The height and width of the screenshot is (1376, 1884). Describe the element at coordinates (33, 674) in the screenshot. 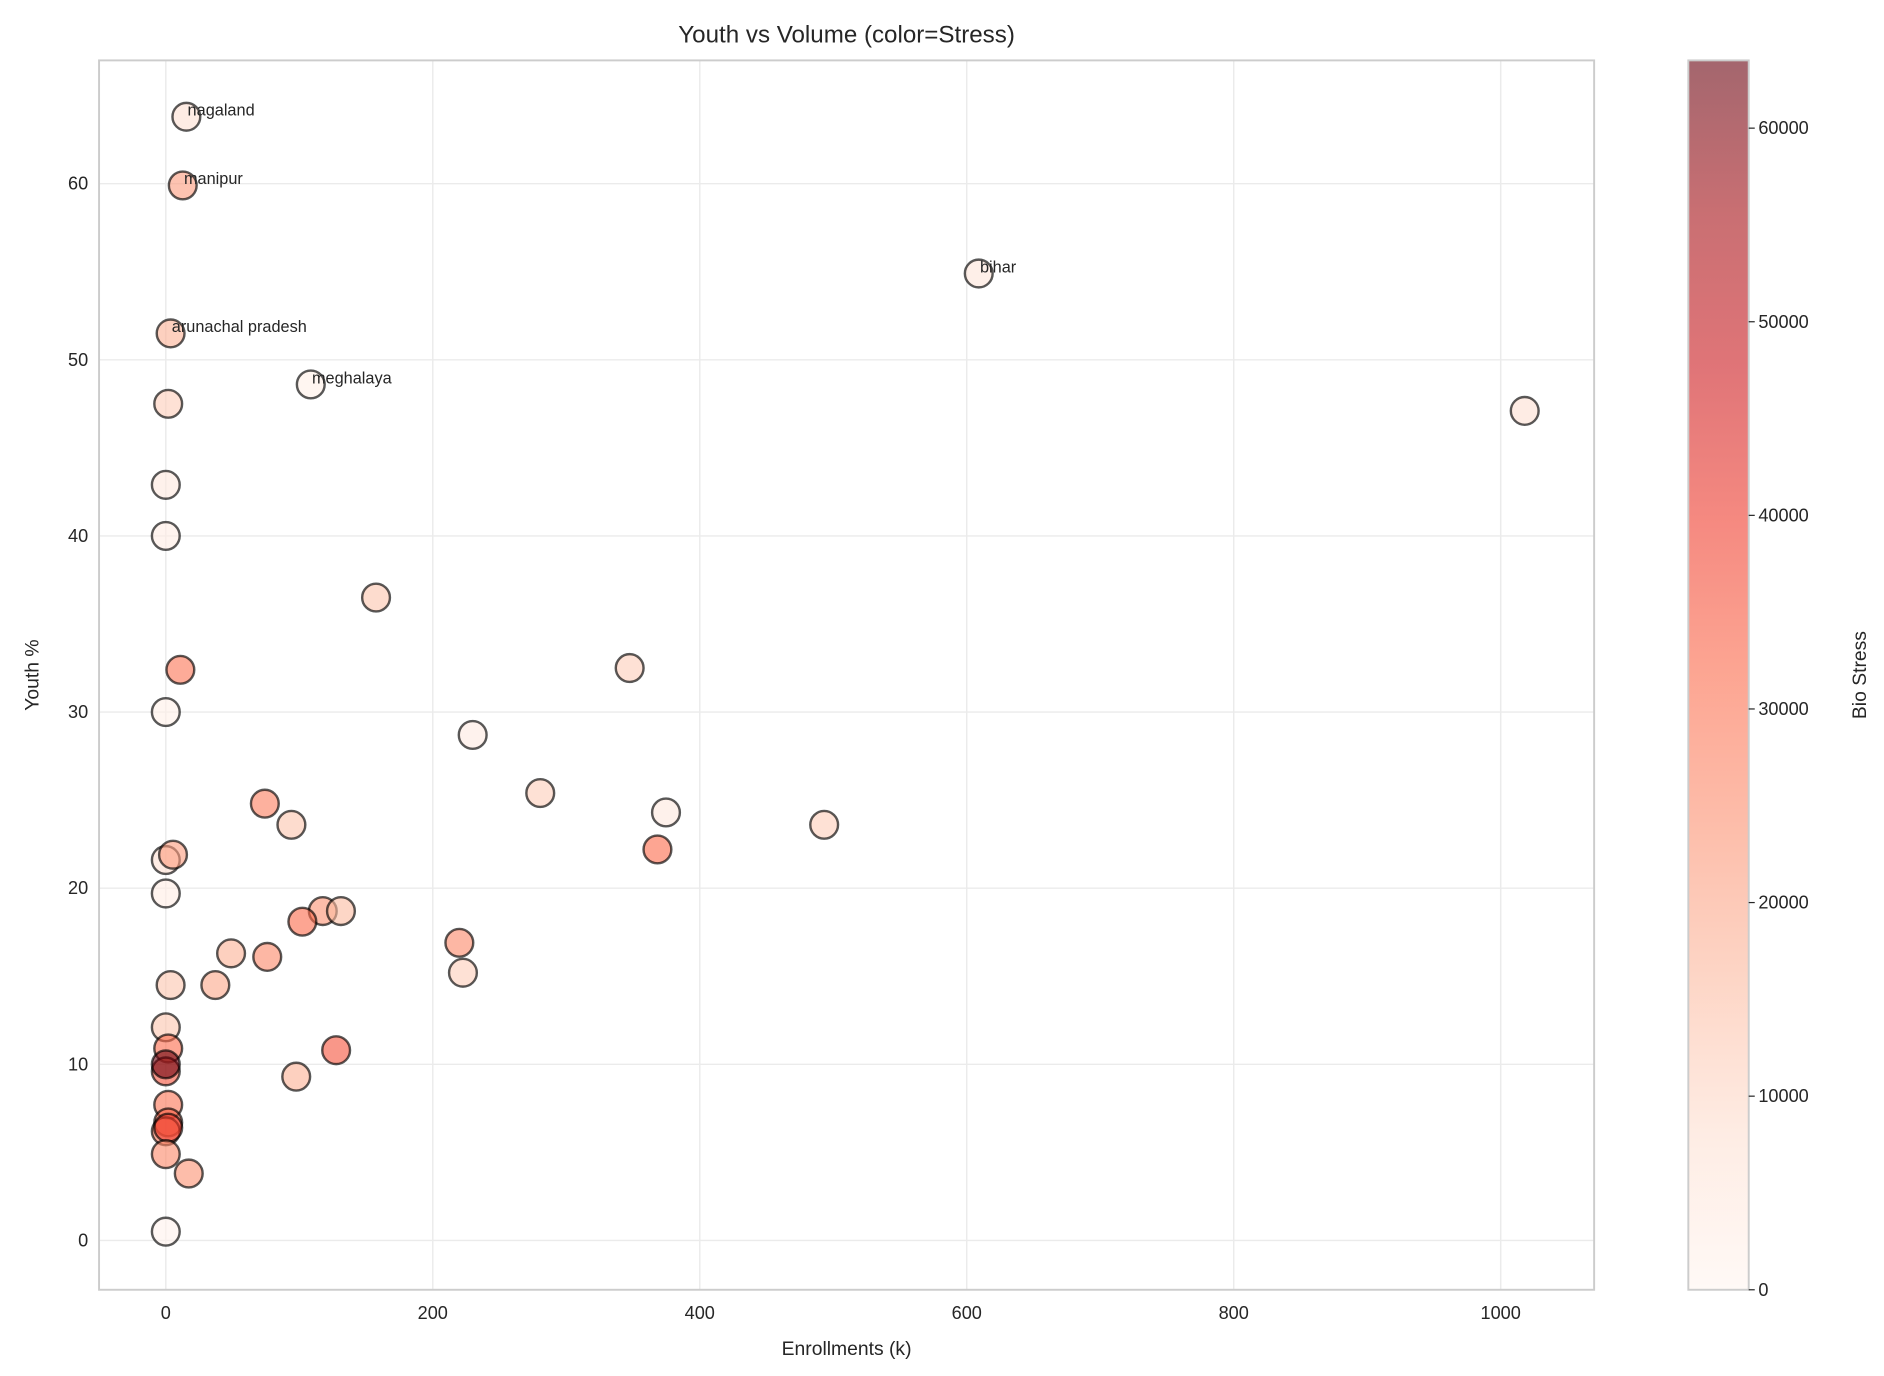

I see `y-axis-label: Youth %` at that location.